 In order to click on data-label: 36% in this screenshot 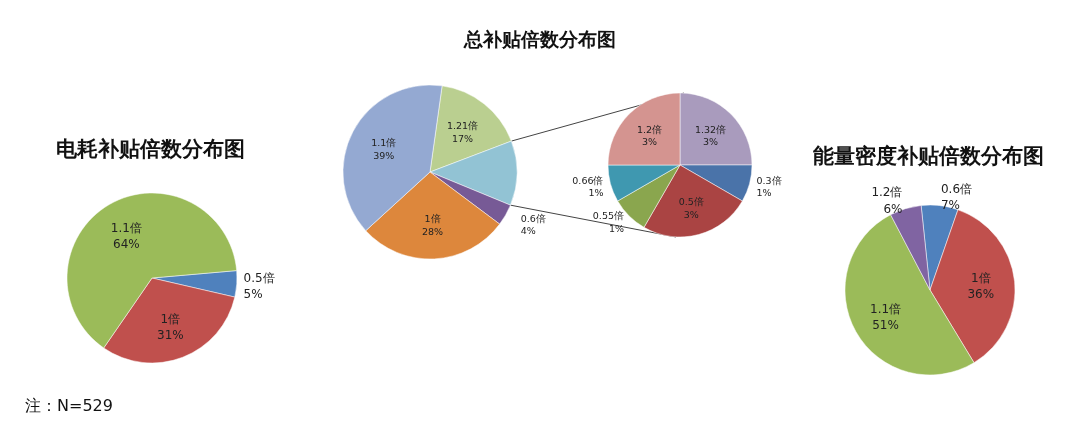, I will do `click(981, 294)`.